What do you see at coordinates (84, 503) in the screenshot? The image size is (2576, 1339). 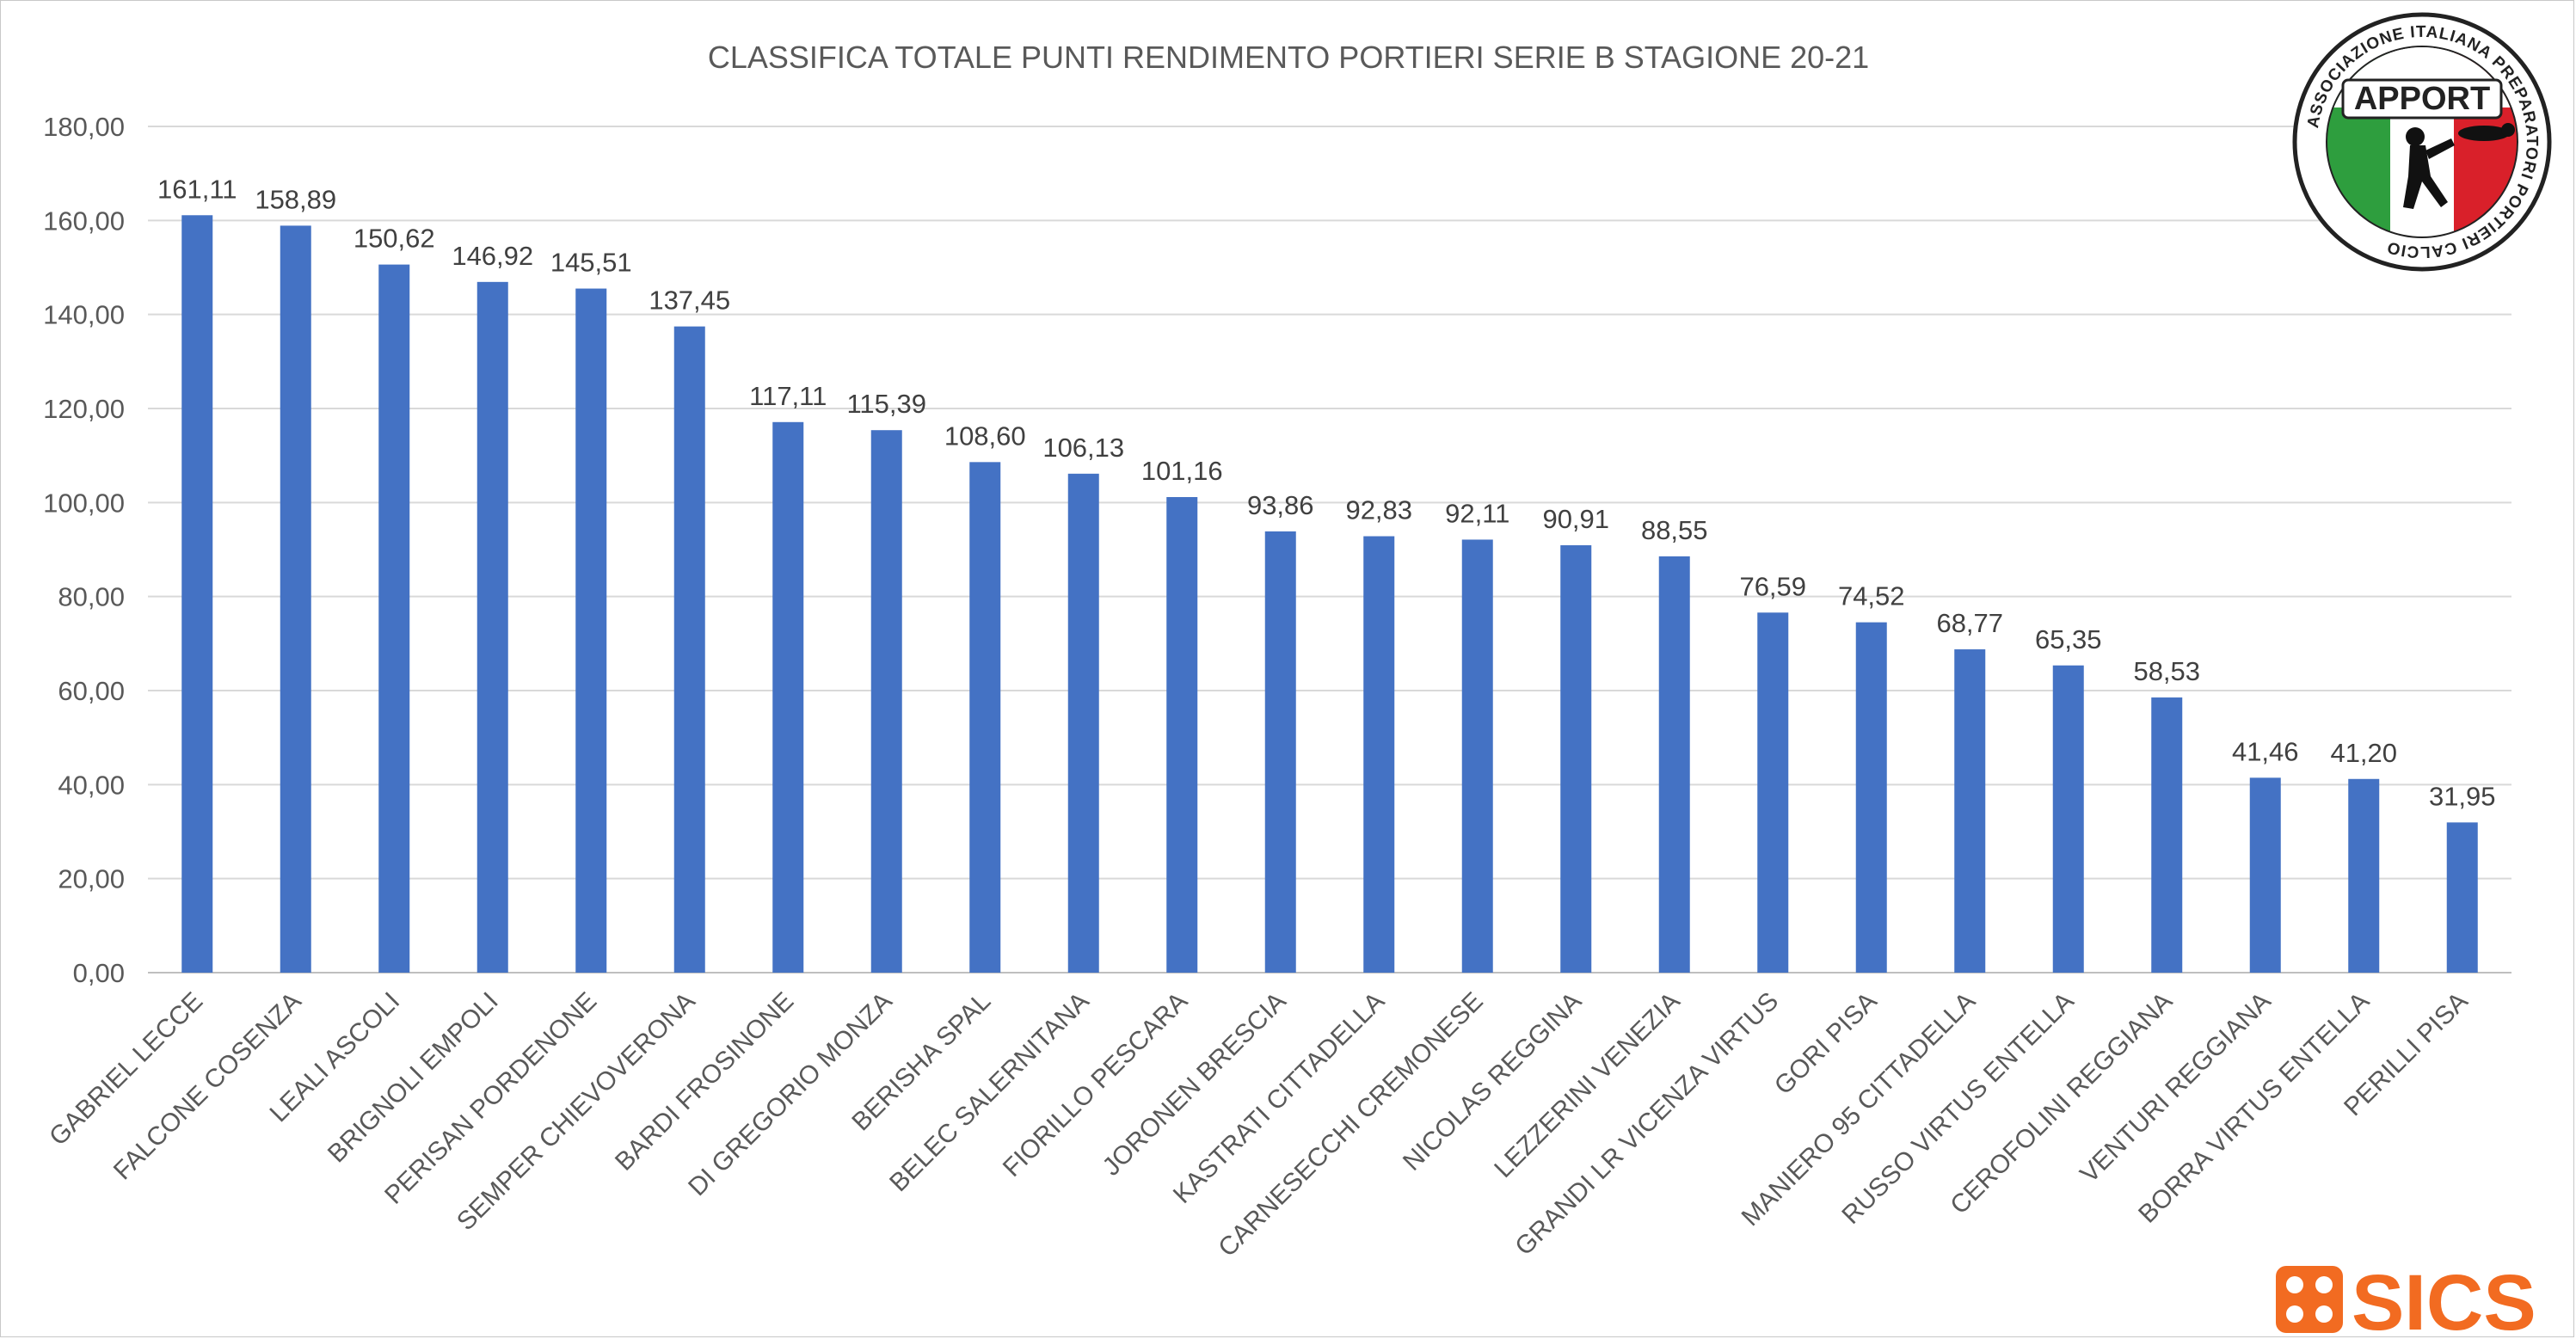 I see `y-tick-label: 100,00` at bounding box center [84, 503].